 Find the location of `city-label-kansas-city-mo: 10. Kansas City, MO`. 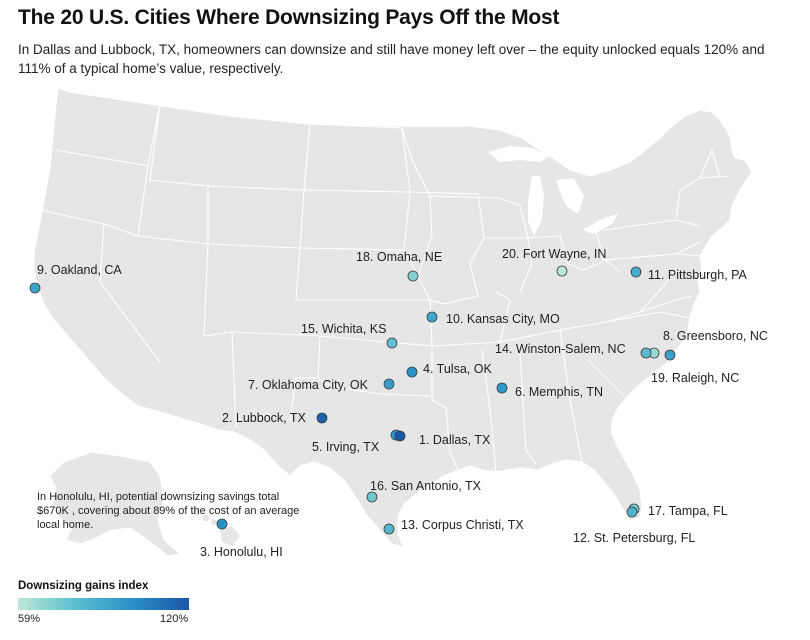

city-label-kansas-city-mo: 10. Kansas City, MO is located at coordinates (503, 319).